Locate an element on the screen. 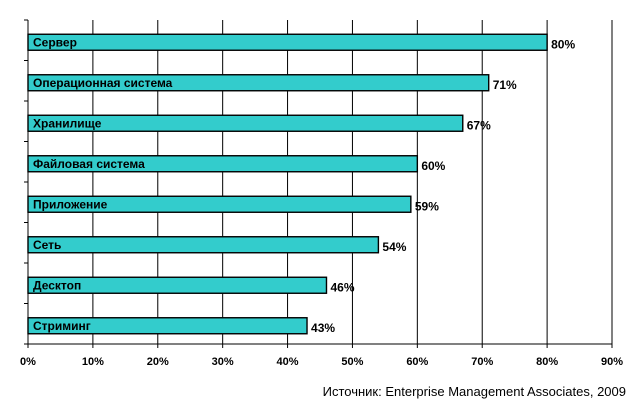 Image resolution: width=640 pixels, height=417 pixels. value-label-2: 67% is located at coordinates (479, 125).